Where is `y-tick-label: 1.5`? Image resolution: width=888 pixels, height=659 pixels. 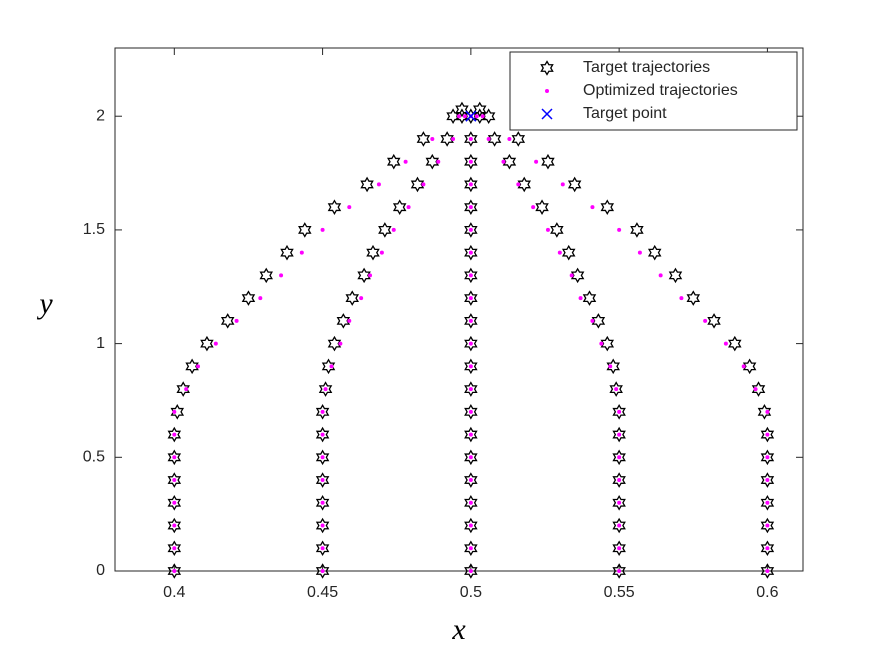
y-tick-label: 1.5 is located at coordinates (94, 229).